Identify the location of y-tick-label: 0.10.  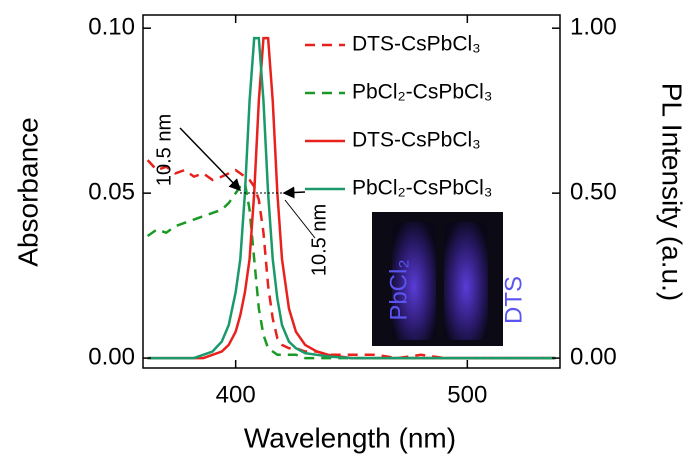
(111, 27).